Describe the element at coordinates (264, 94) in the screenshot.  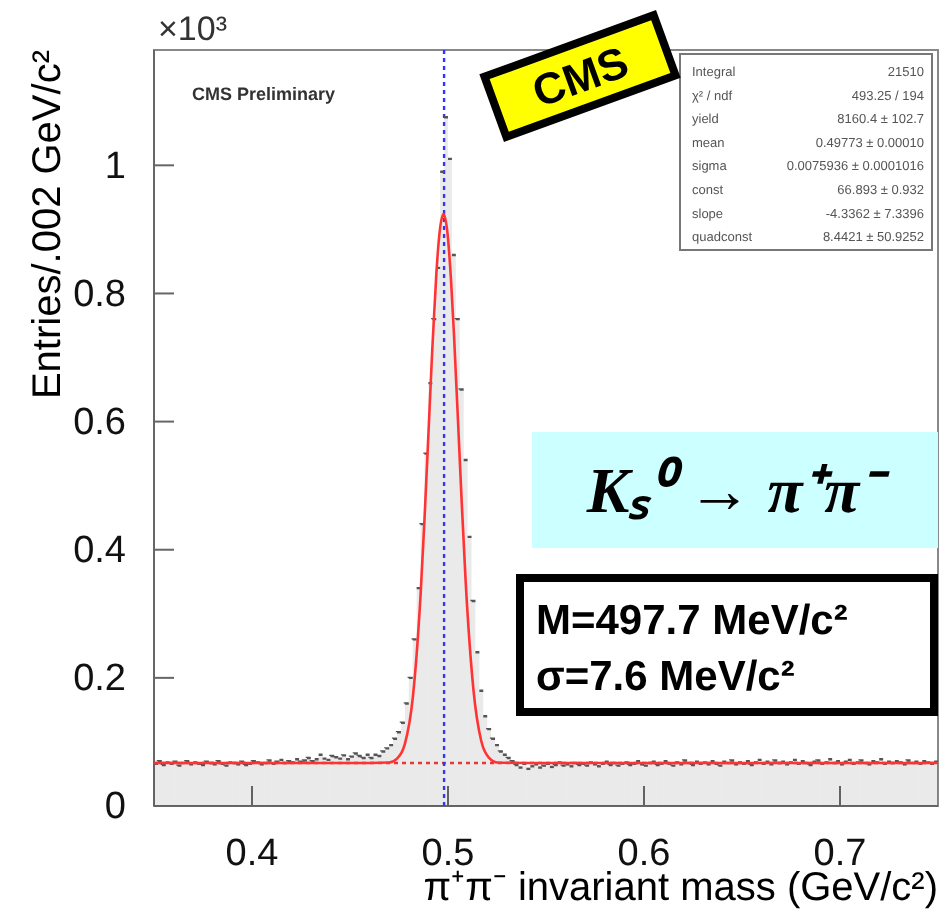
I see `annotation: CMS Preliminary` at that location.